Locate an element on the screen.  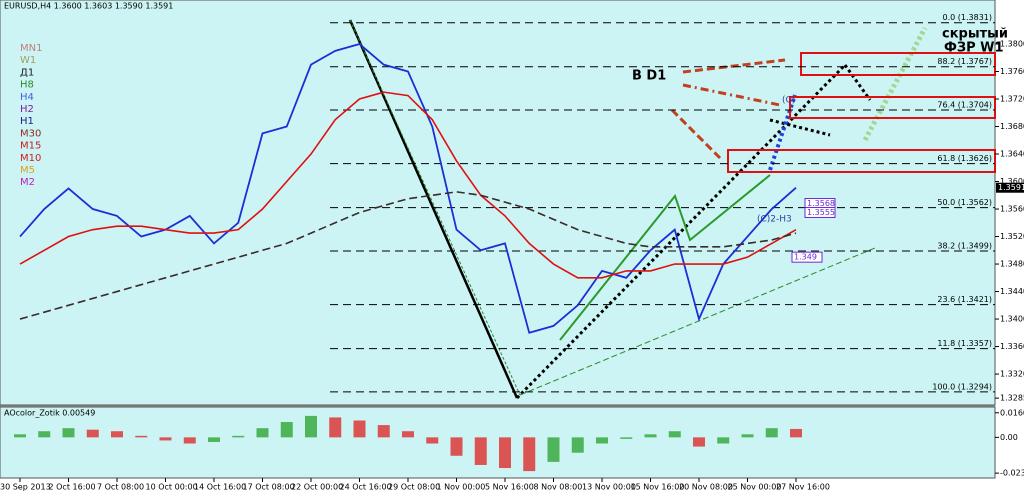
fib-label: 23.6 (1.3421) is located at coordinates (964, 299).